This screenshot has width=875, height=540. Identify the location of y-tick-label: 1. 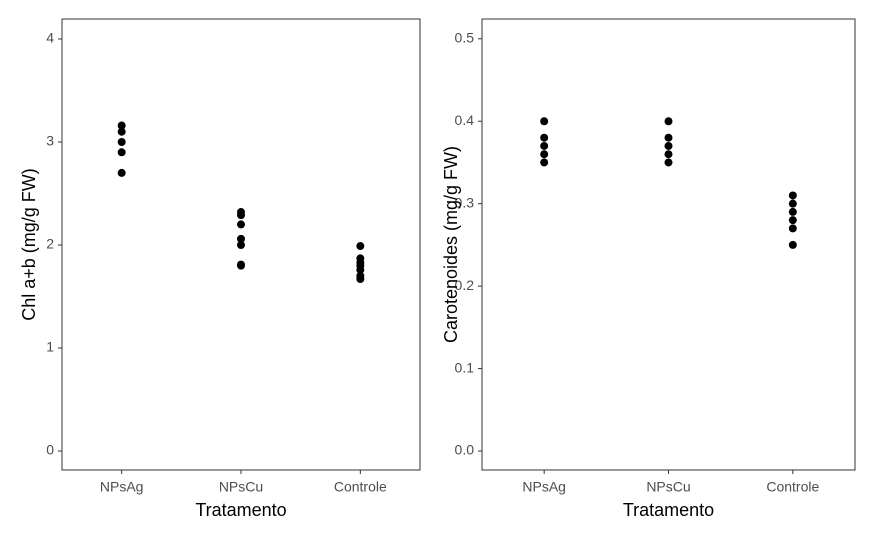
(50, 347).